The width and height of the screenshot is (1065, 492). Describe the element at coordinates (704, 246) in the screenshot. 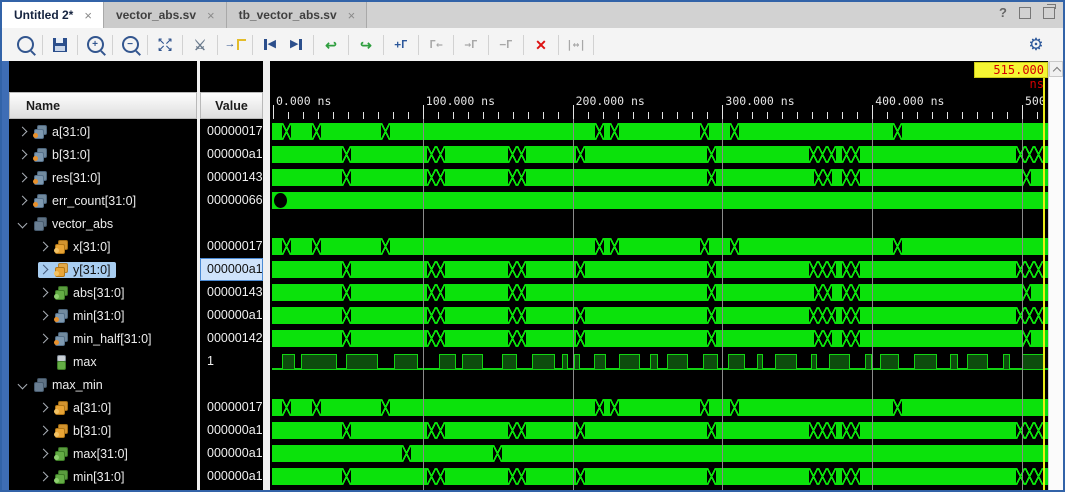

I see `transition-mark` at that location.